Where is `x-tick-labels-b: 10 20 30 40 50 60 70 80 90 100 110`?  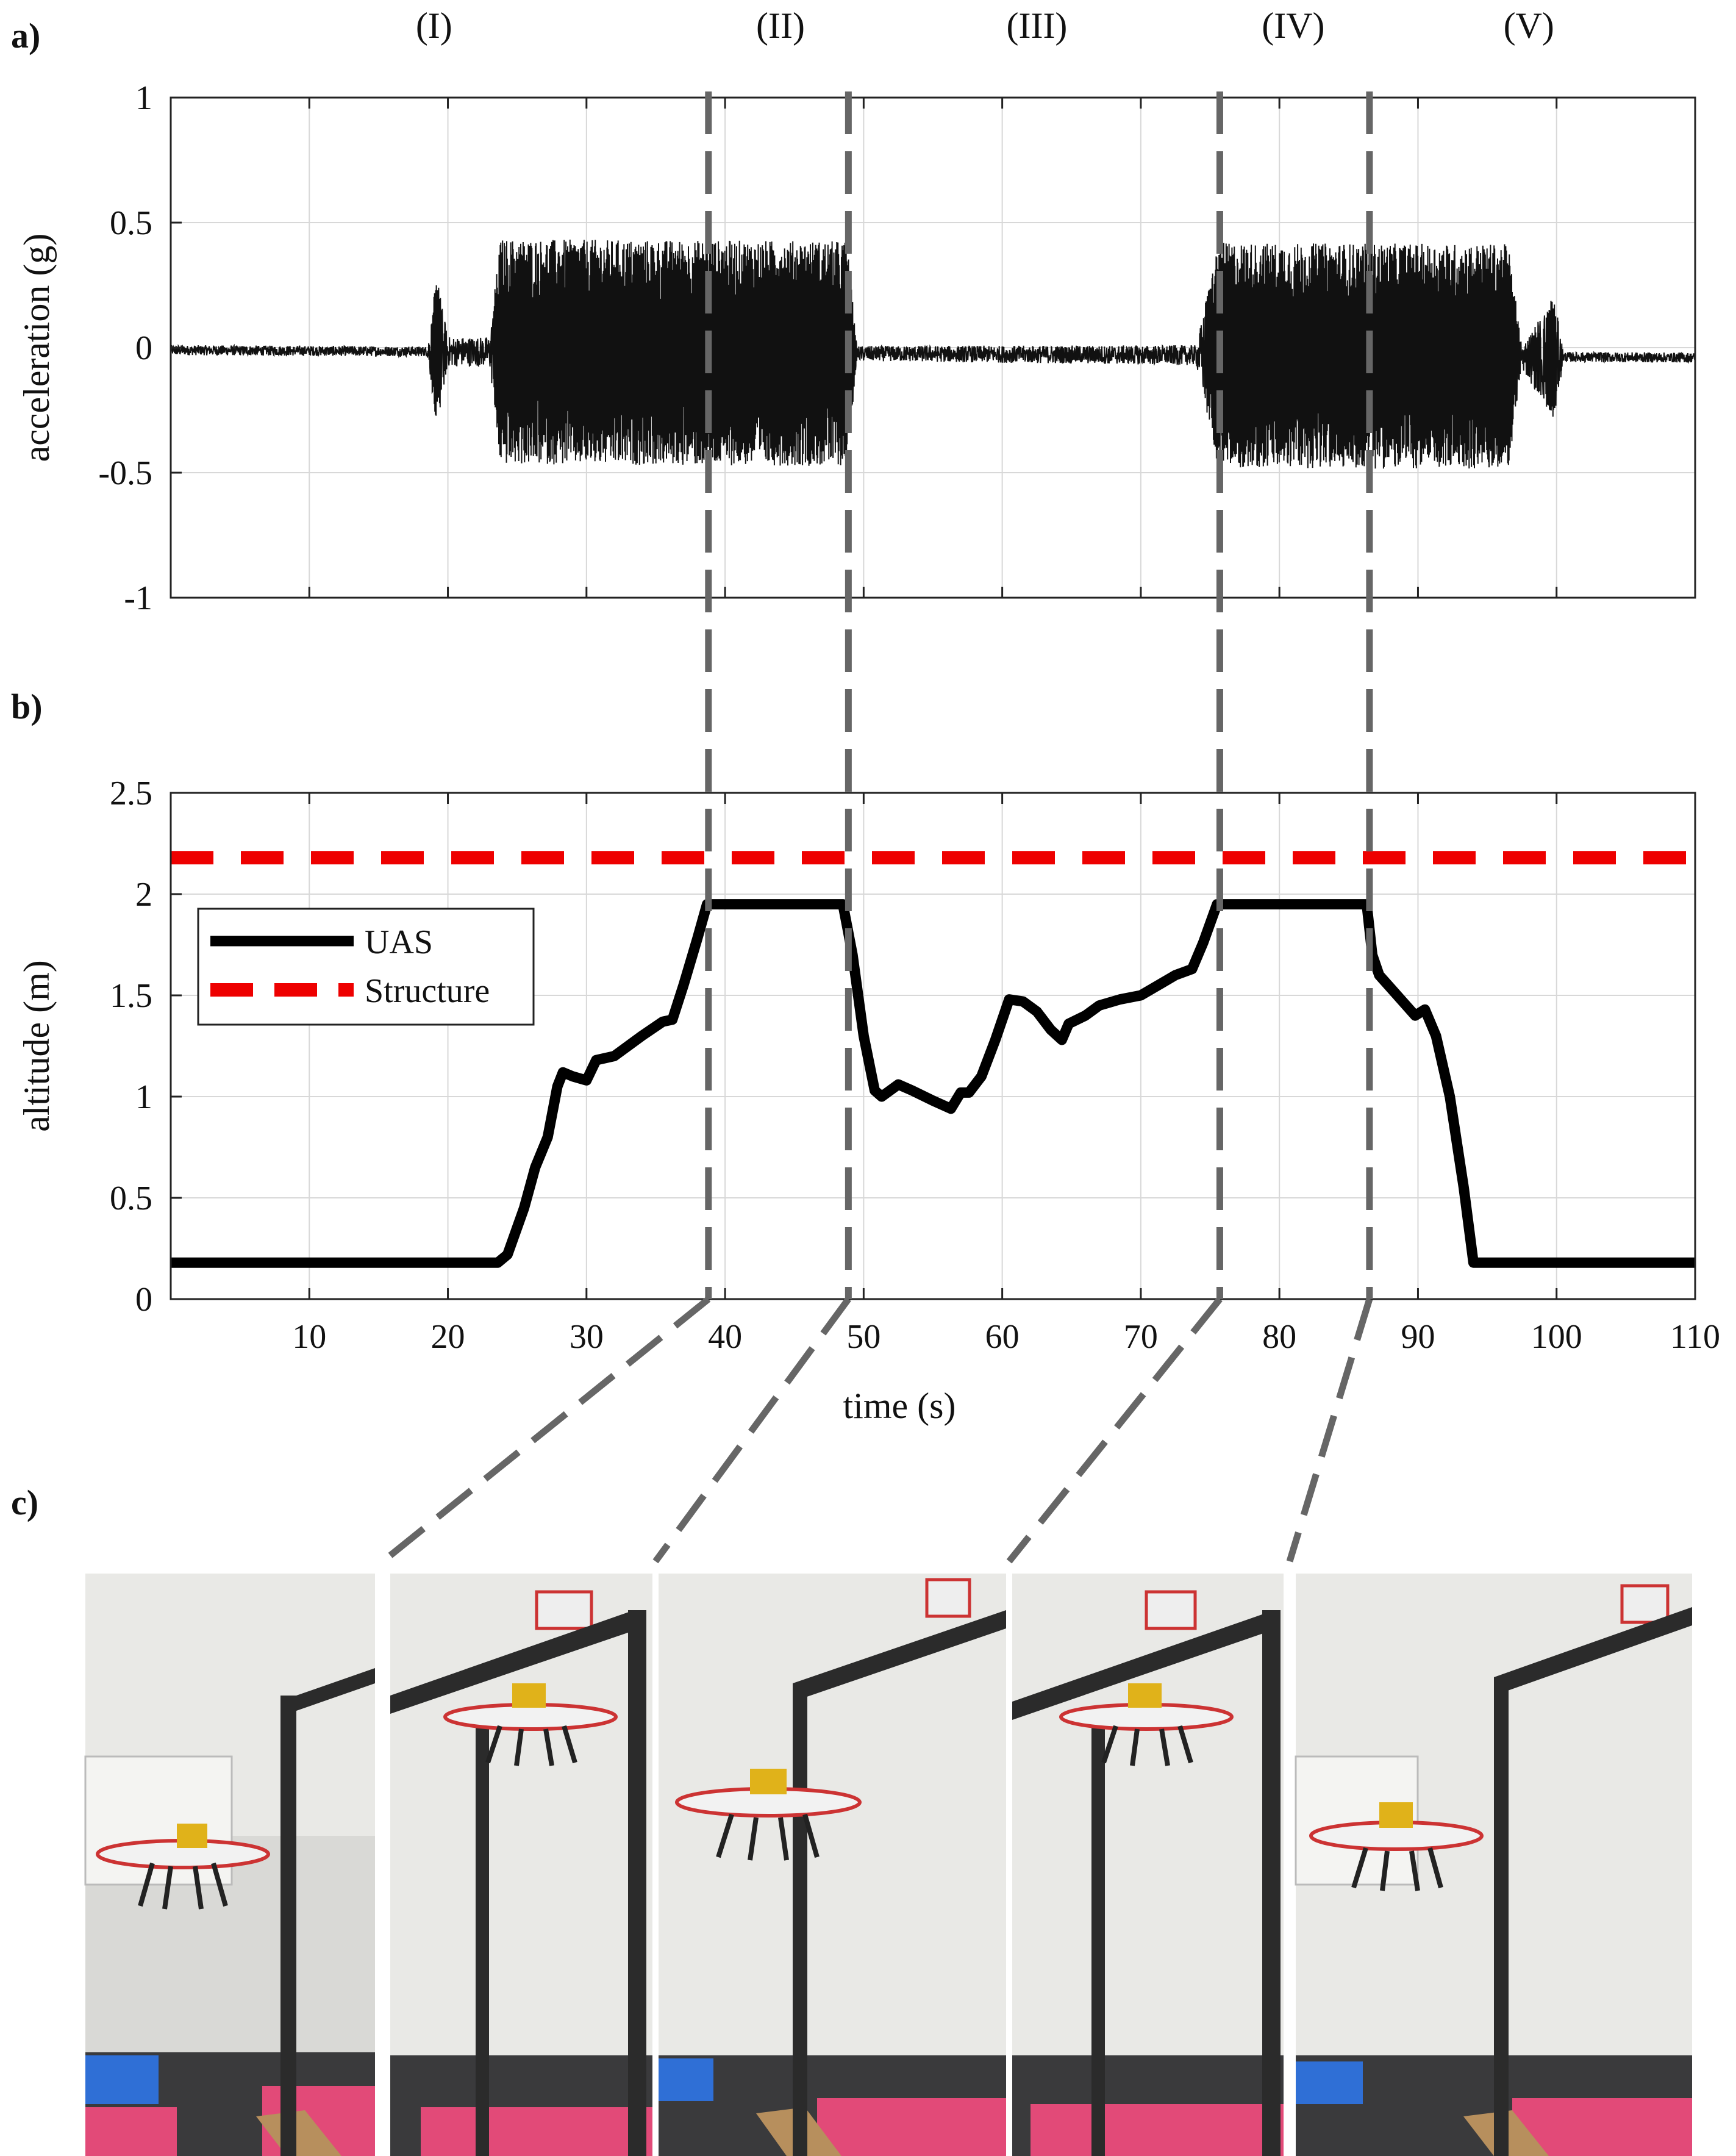 x-tick-labels-b: 10 20 30 40 50 60 70 80 90 100 110 is located at coordinates (1006, 1337).